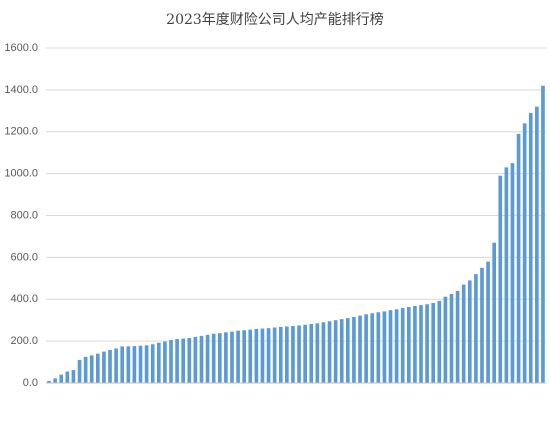 The height and width of the screenshot is (422, 550). I want to click on chart-title: 2023年度财险公司人均产能排行榜, so click(275, 19).